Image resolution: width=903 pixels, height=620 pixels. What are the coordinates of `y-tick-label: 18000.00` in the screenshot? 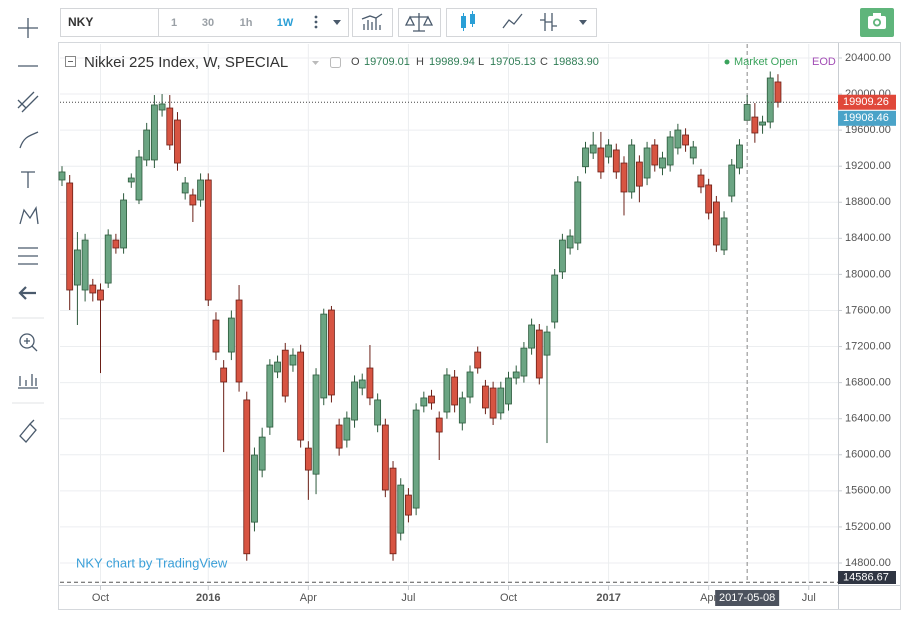 It's located at (868, 274).